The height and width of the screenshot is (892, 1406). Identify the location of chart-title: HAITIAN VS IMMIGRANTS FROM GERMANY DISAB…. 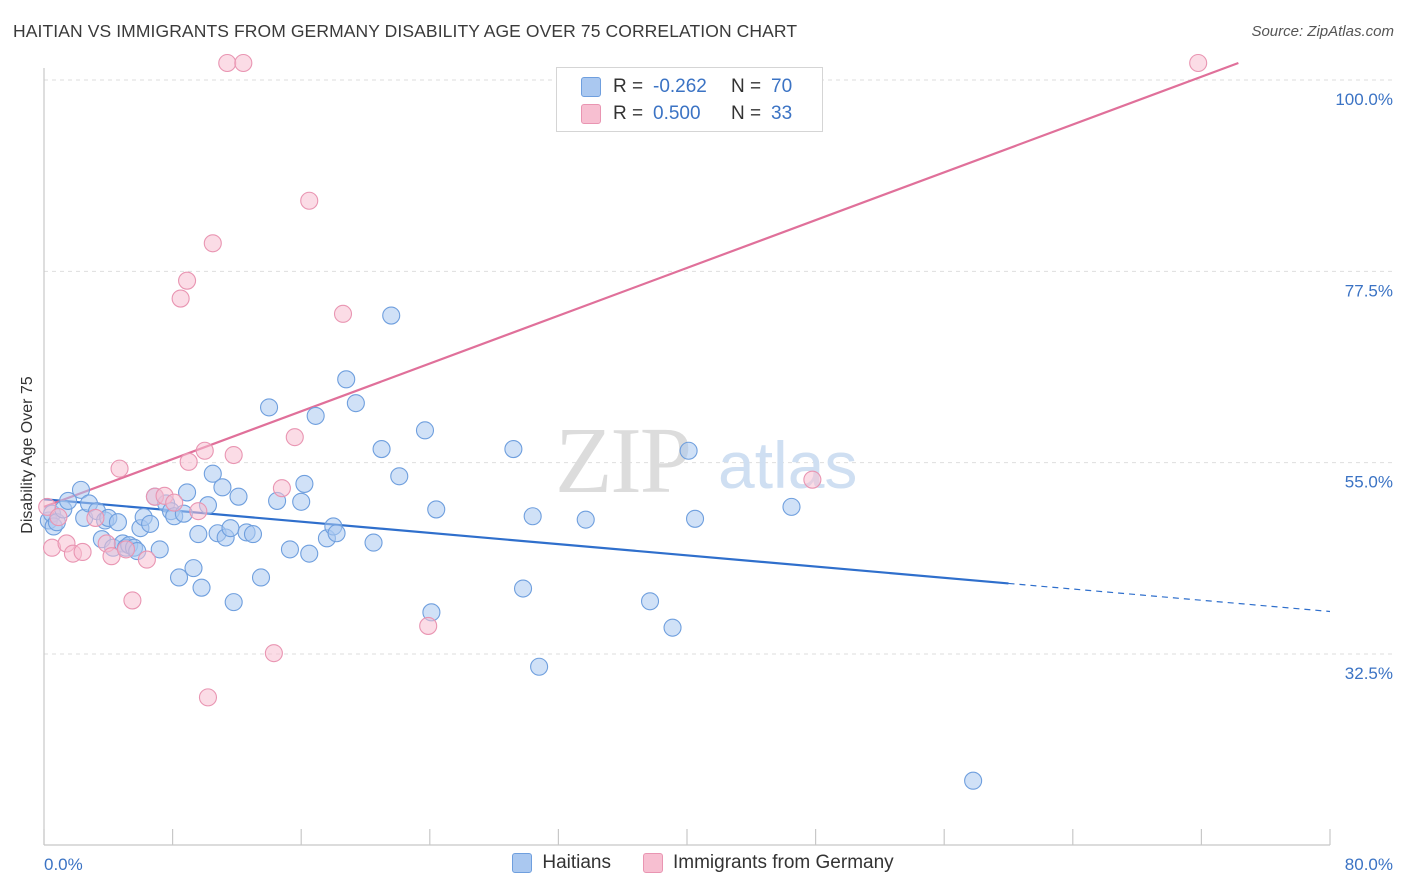
(405, 31).